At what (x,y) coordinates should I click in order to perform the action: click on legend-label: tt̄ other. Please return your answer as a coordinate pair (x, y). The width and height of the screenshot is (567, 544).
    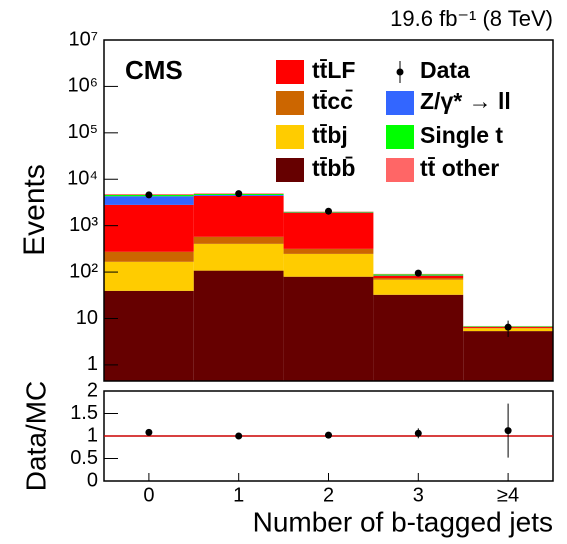
    Looking at the image, I should click on (459, 168).